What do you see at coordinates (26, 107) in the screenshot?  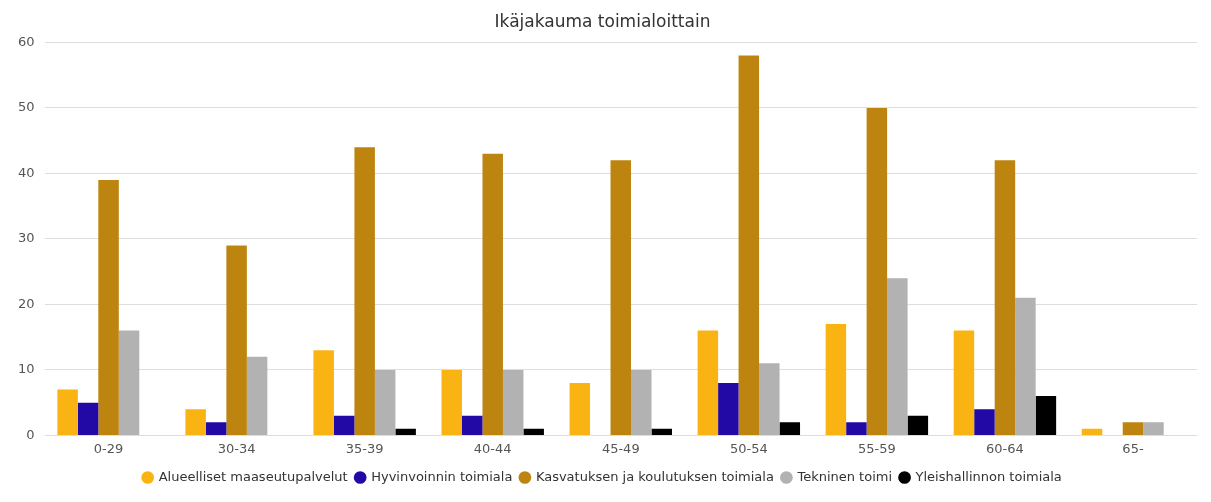 I see `y-tick-label: 50` at bounding box center [26, 107].